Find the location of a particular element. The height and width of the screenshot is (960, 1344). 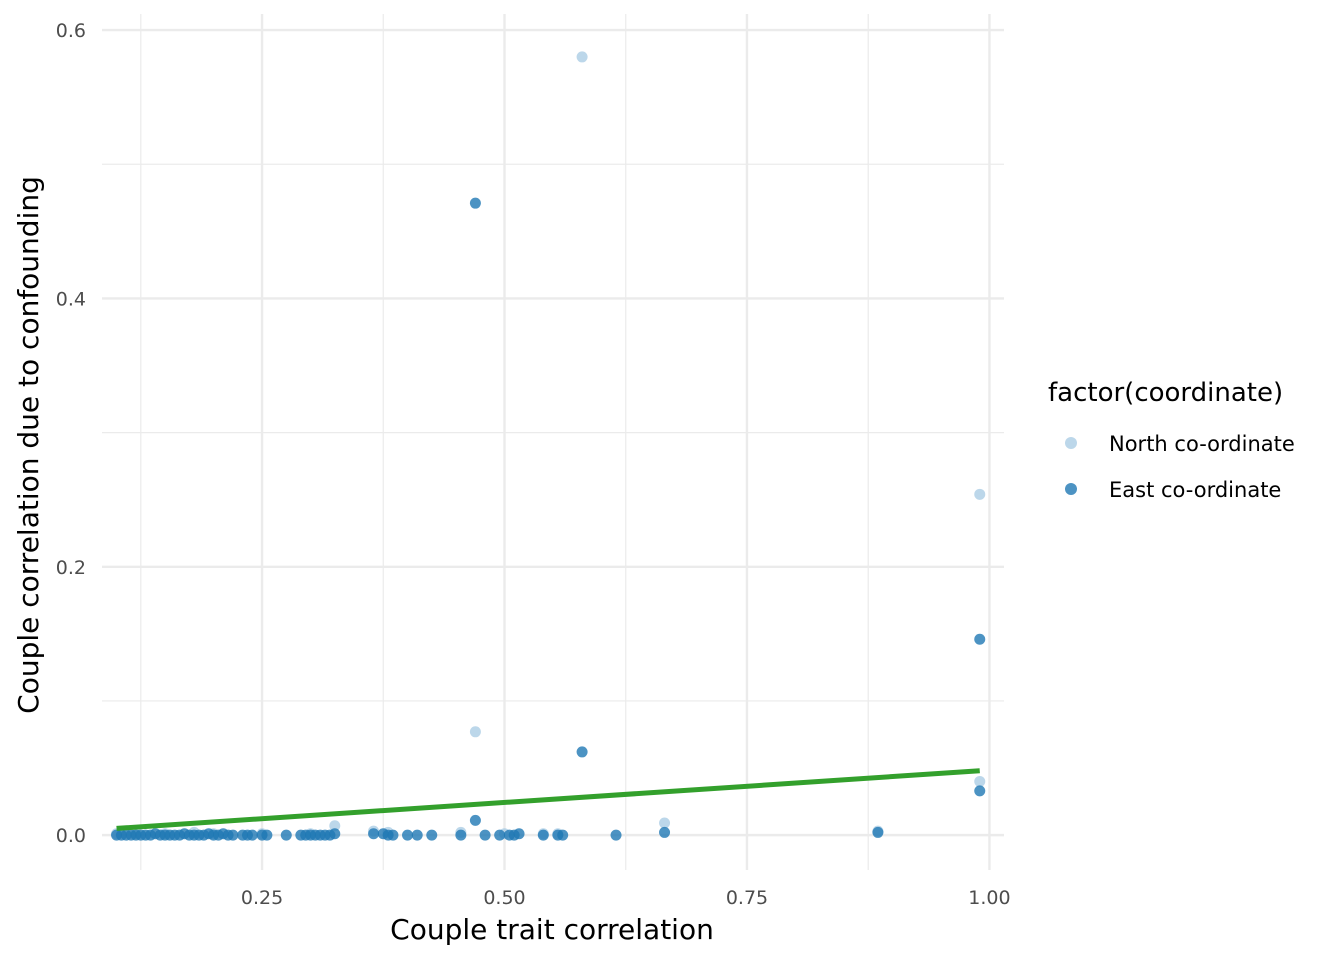

x-tick-label: 0.50 is located at coordinates (504, 898).